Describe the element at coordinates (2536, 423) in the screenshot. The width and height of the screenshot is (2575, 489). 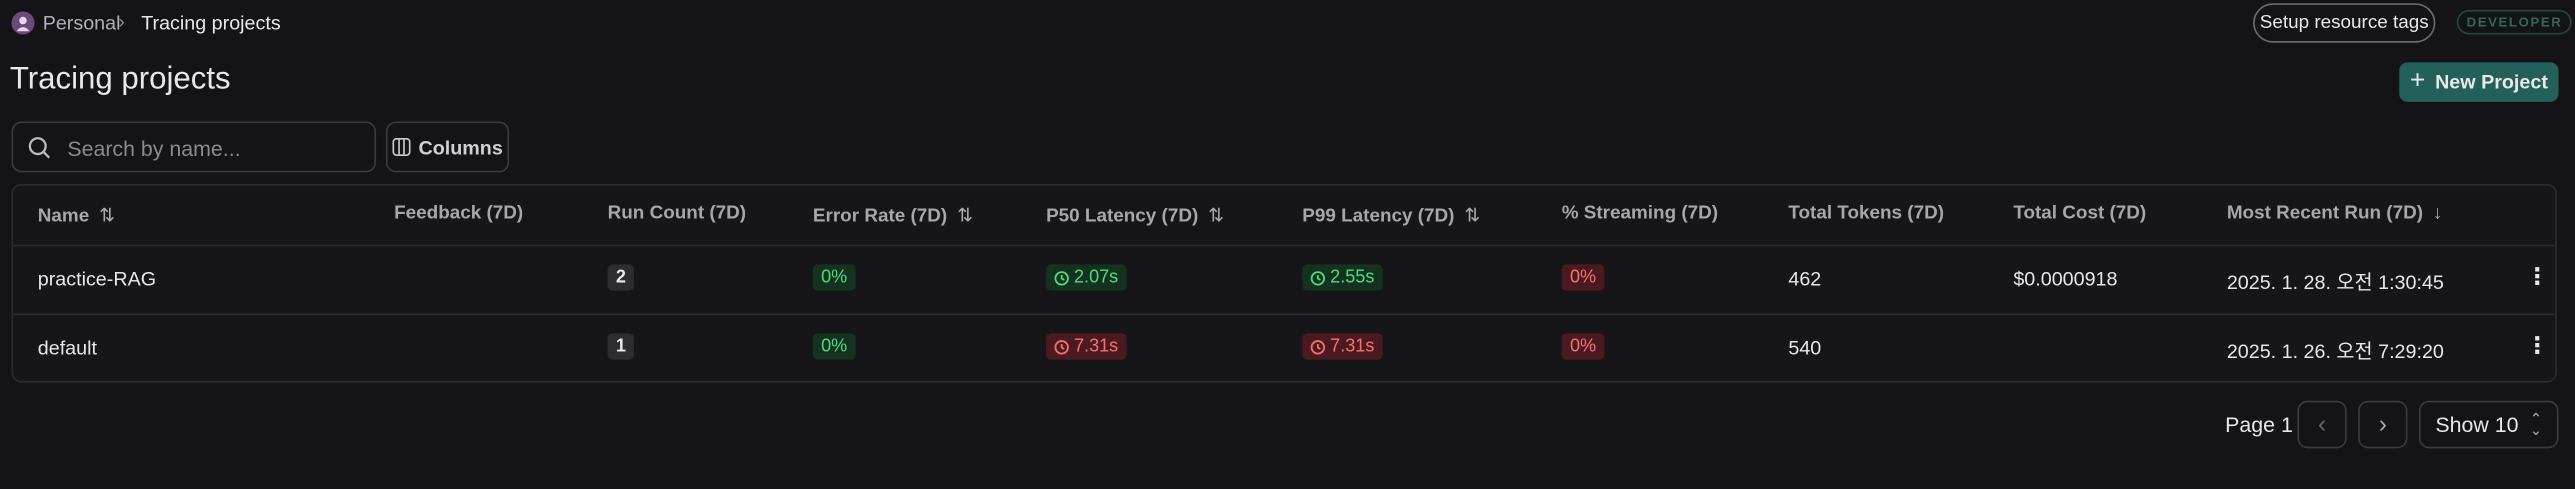
I see `select-chevrons: ⌃ ⌄` at that location.